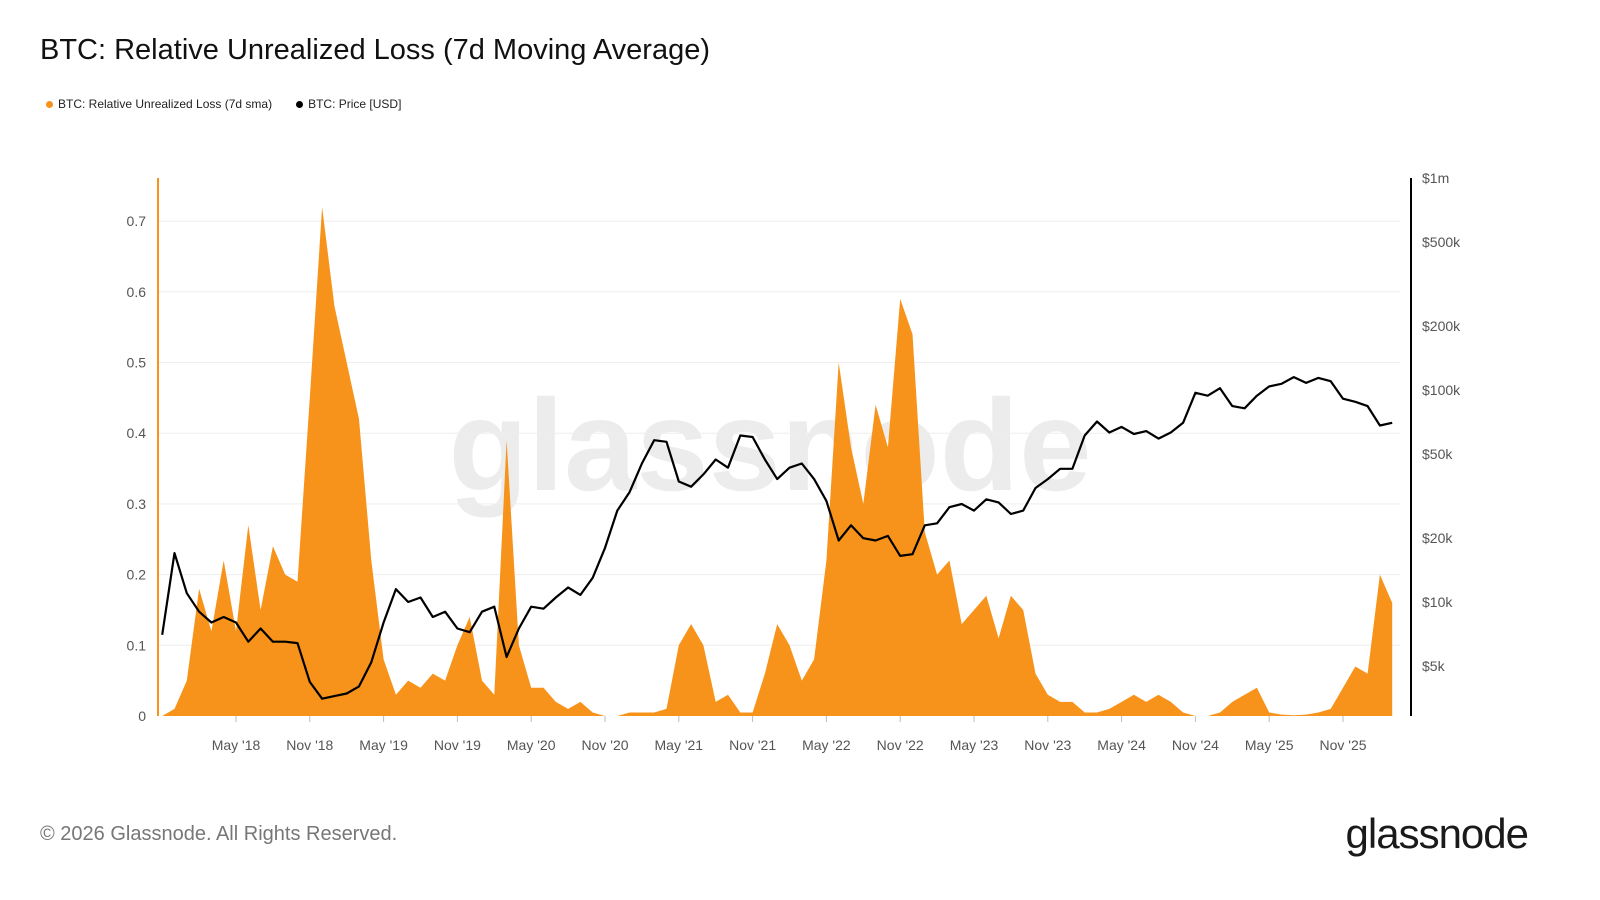 The image size is (1600, 900). What do you see at coordinates (604, 745) in the screenshot?
I see `x-tick-label: Nov '20` at bounding box center [604, 745].